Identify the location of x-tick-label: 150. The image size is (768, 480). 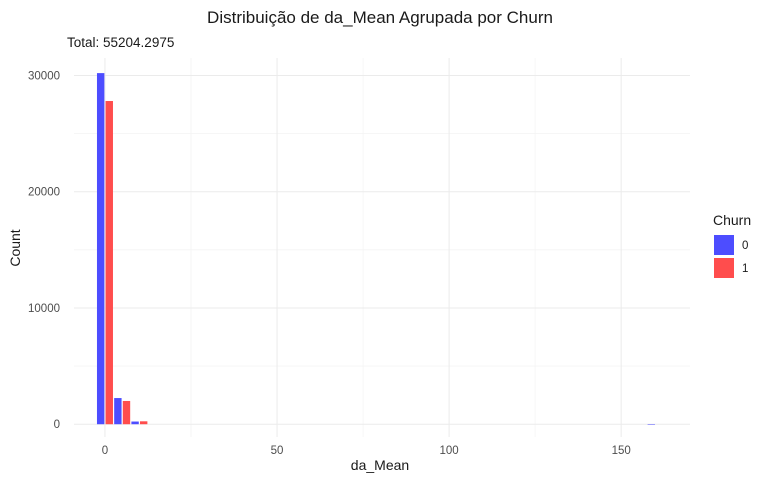
(621, 451).